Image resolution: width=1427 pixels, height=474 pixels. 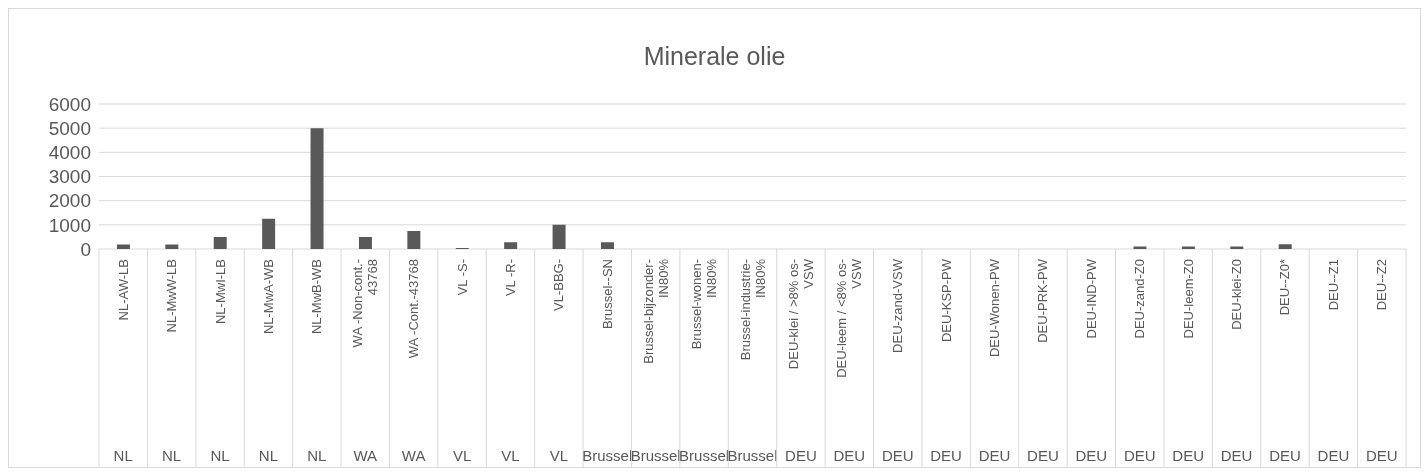 What do you see at coordinates (172, 296) in the screenshot?
I see `x-tick-label: NL-MwW-LB` at bounding box center [172, 296].